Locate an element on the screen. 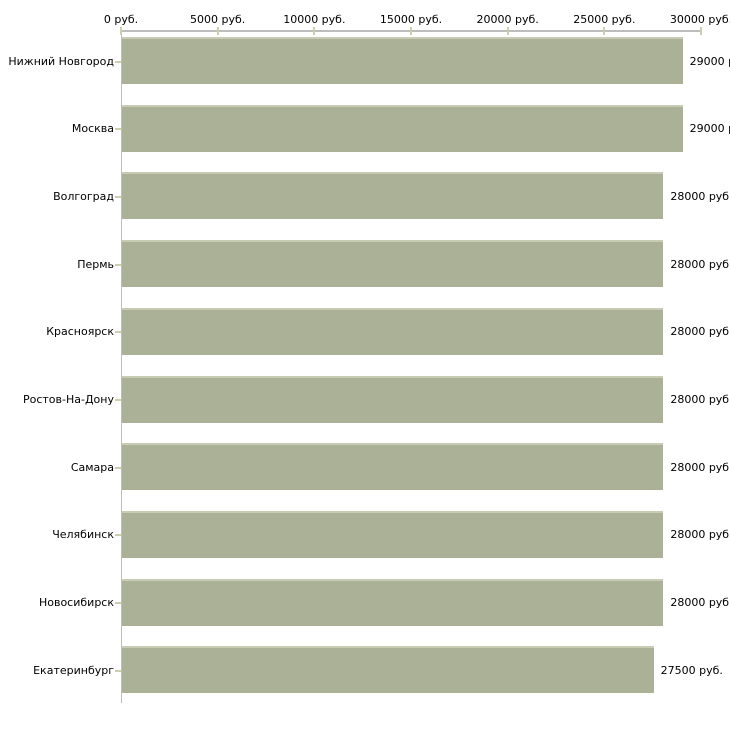  category-label: Самара is located at coordinates (92, 467).